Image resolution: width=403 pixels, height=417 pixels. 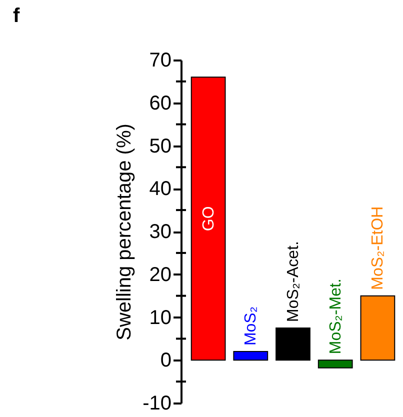 I want to click on x-tick-label: MoS₂, so click(x=251, y=326).